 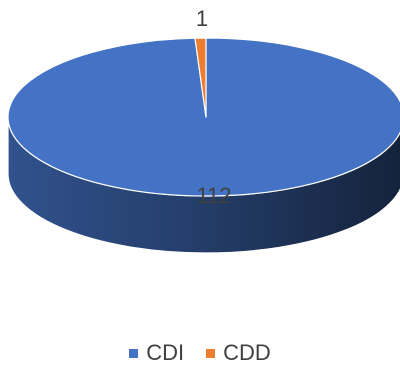 I want to click on legend-label-cdi: CDI, so click(x=165, y=352).